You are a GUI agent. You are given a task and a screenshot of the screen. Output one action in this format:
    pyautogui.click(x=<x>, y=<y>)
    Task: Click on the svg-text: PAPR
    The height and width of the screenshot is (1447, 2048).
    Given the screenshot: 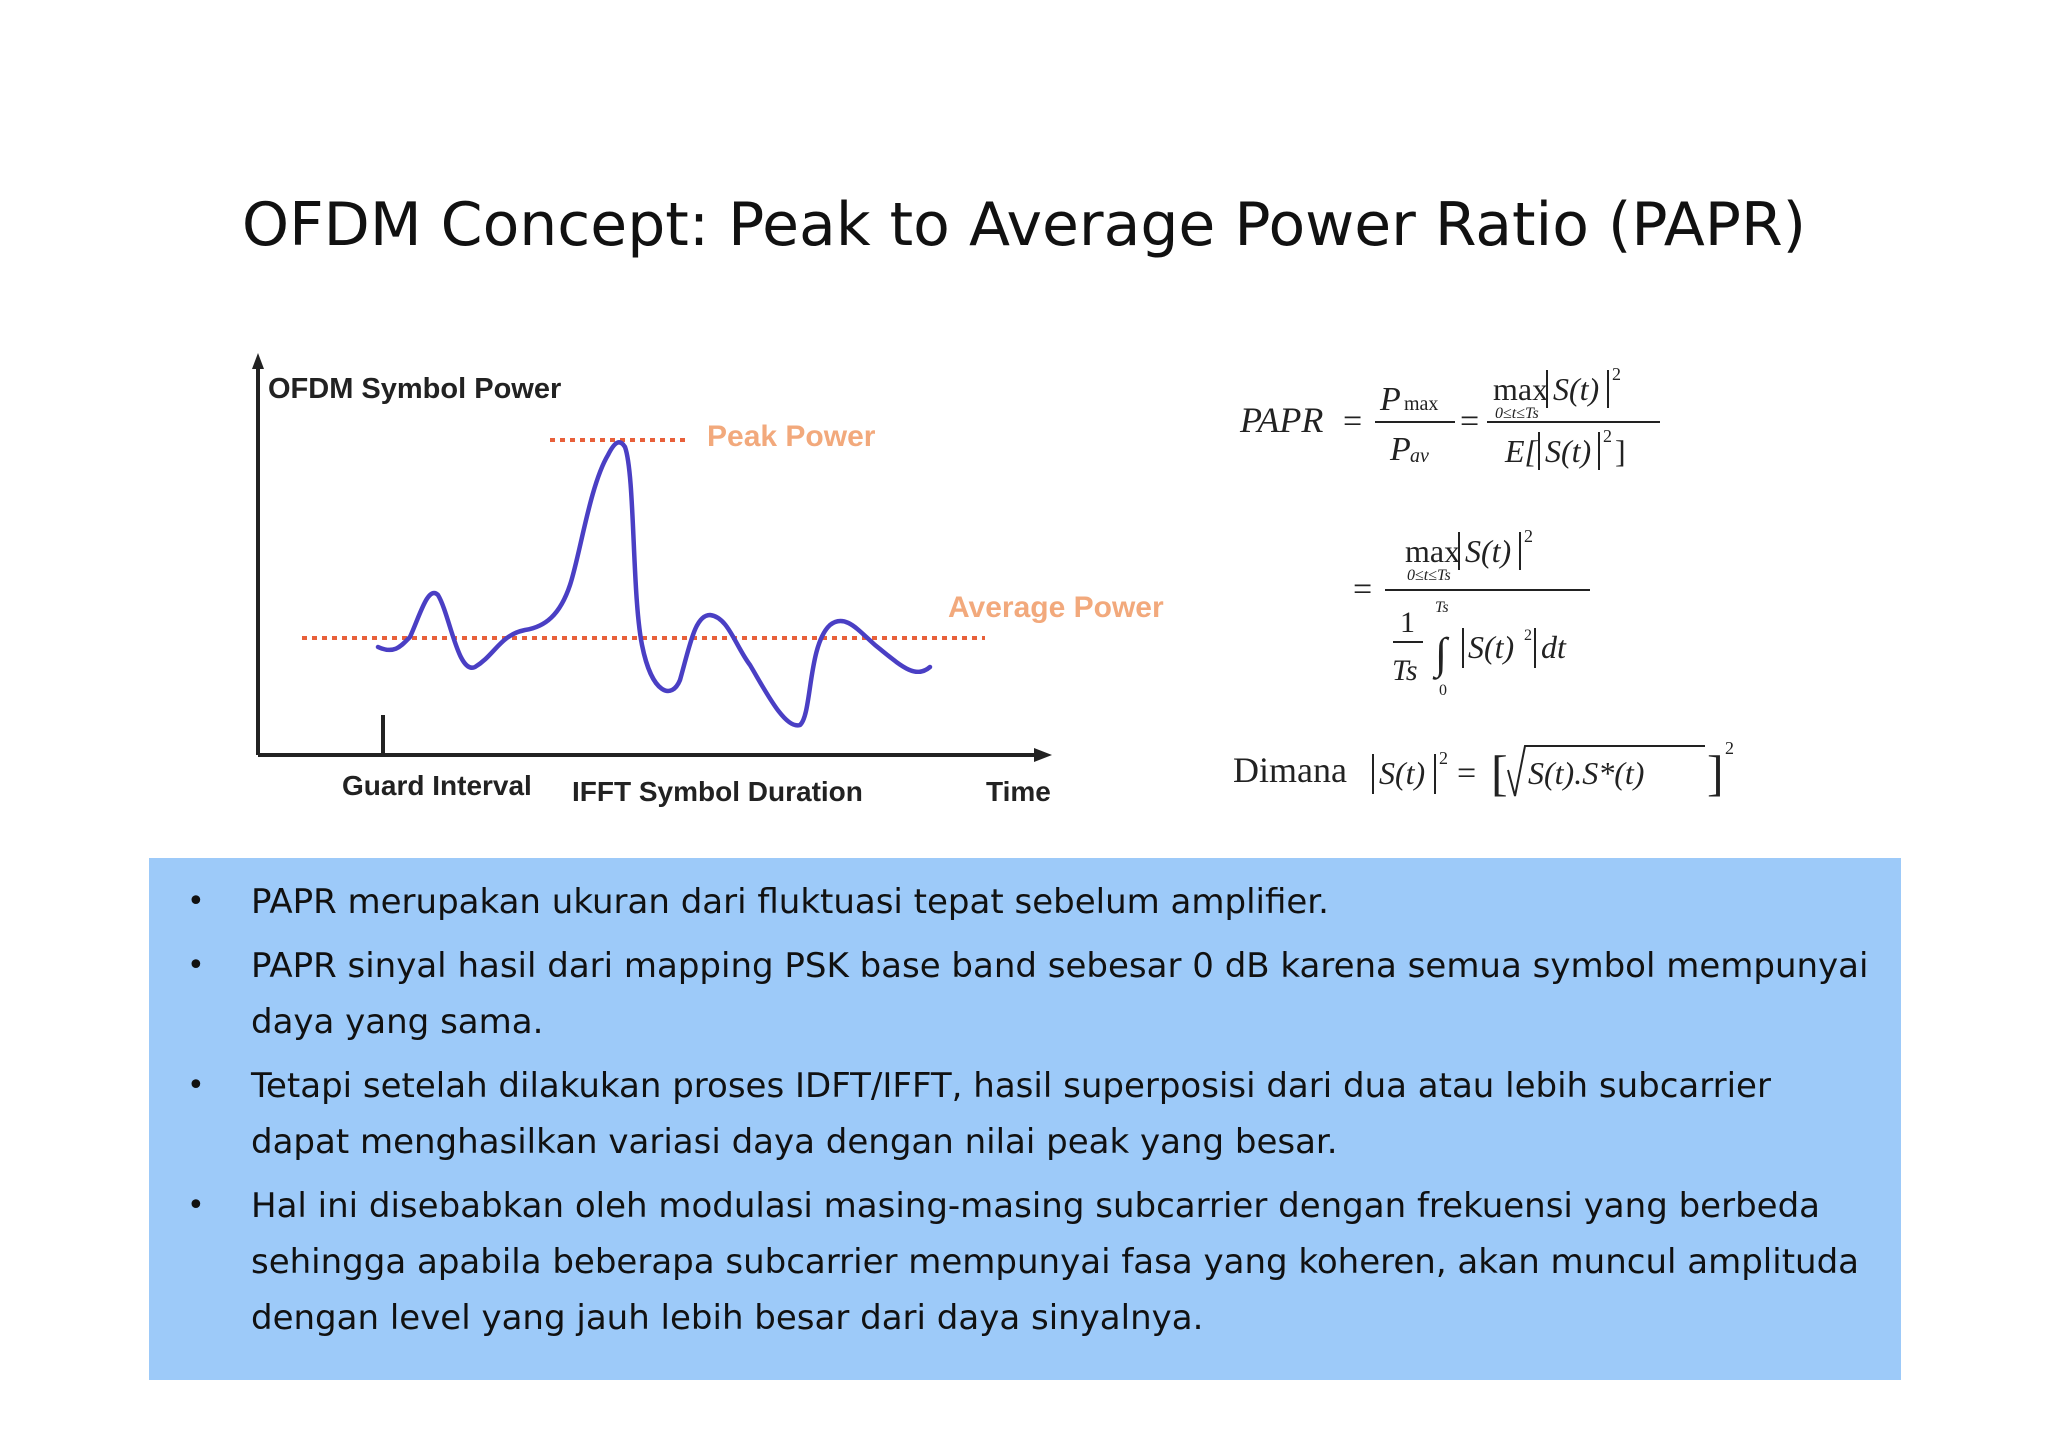 What is the action you would take?
    pyautogui.click(x=1281, y=420)
    